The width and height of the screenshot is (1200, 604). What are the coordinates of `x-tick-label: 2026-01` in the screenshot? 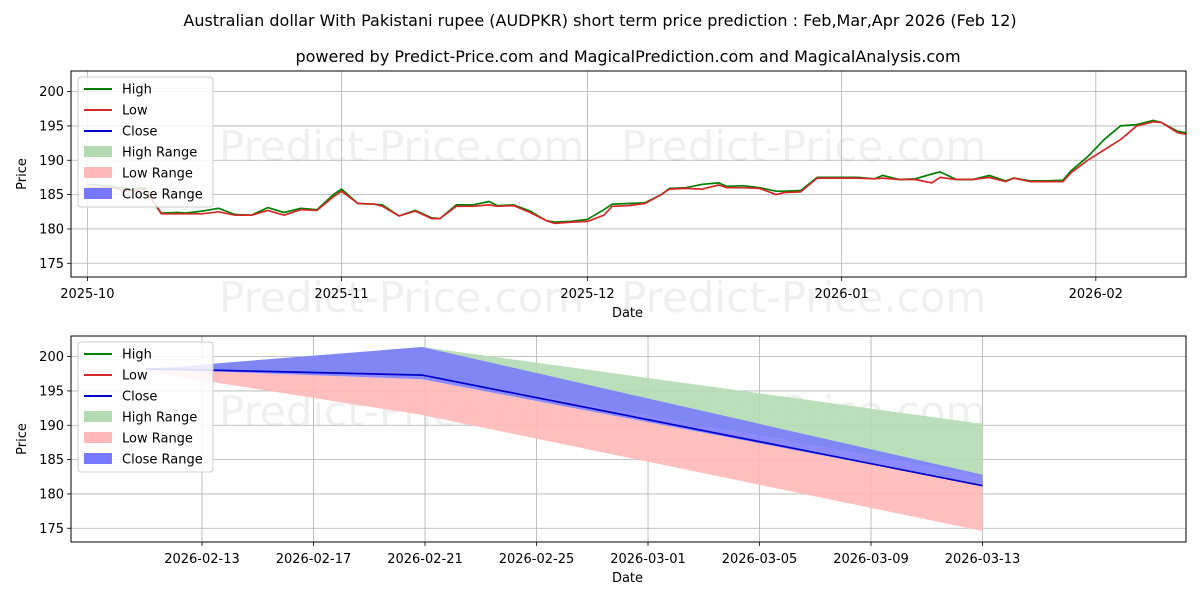 It's located at (841, 294).